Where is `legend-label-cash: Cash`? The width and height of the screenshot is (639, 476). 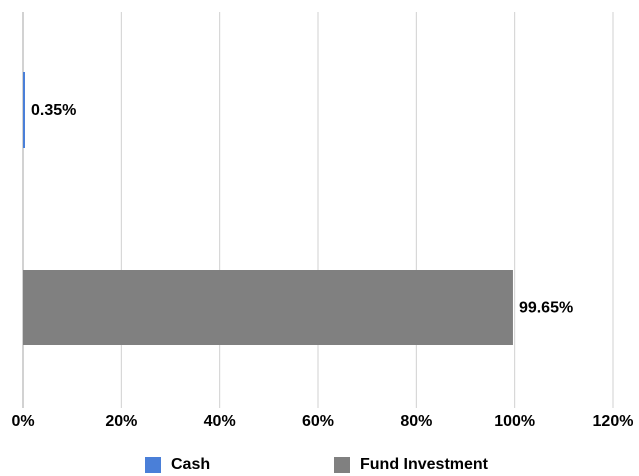 legend-label-cash: Cash is located at coordinates (191, 464).